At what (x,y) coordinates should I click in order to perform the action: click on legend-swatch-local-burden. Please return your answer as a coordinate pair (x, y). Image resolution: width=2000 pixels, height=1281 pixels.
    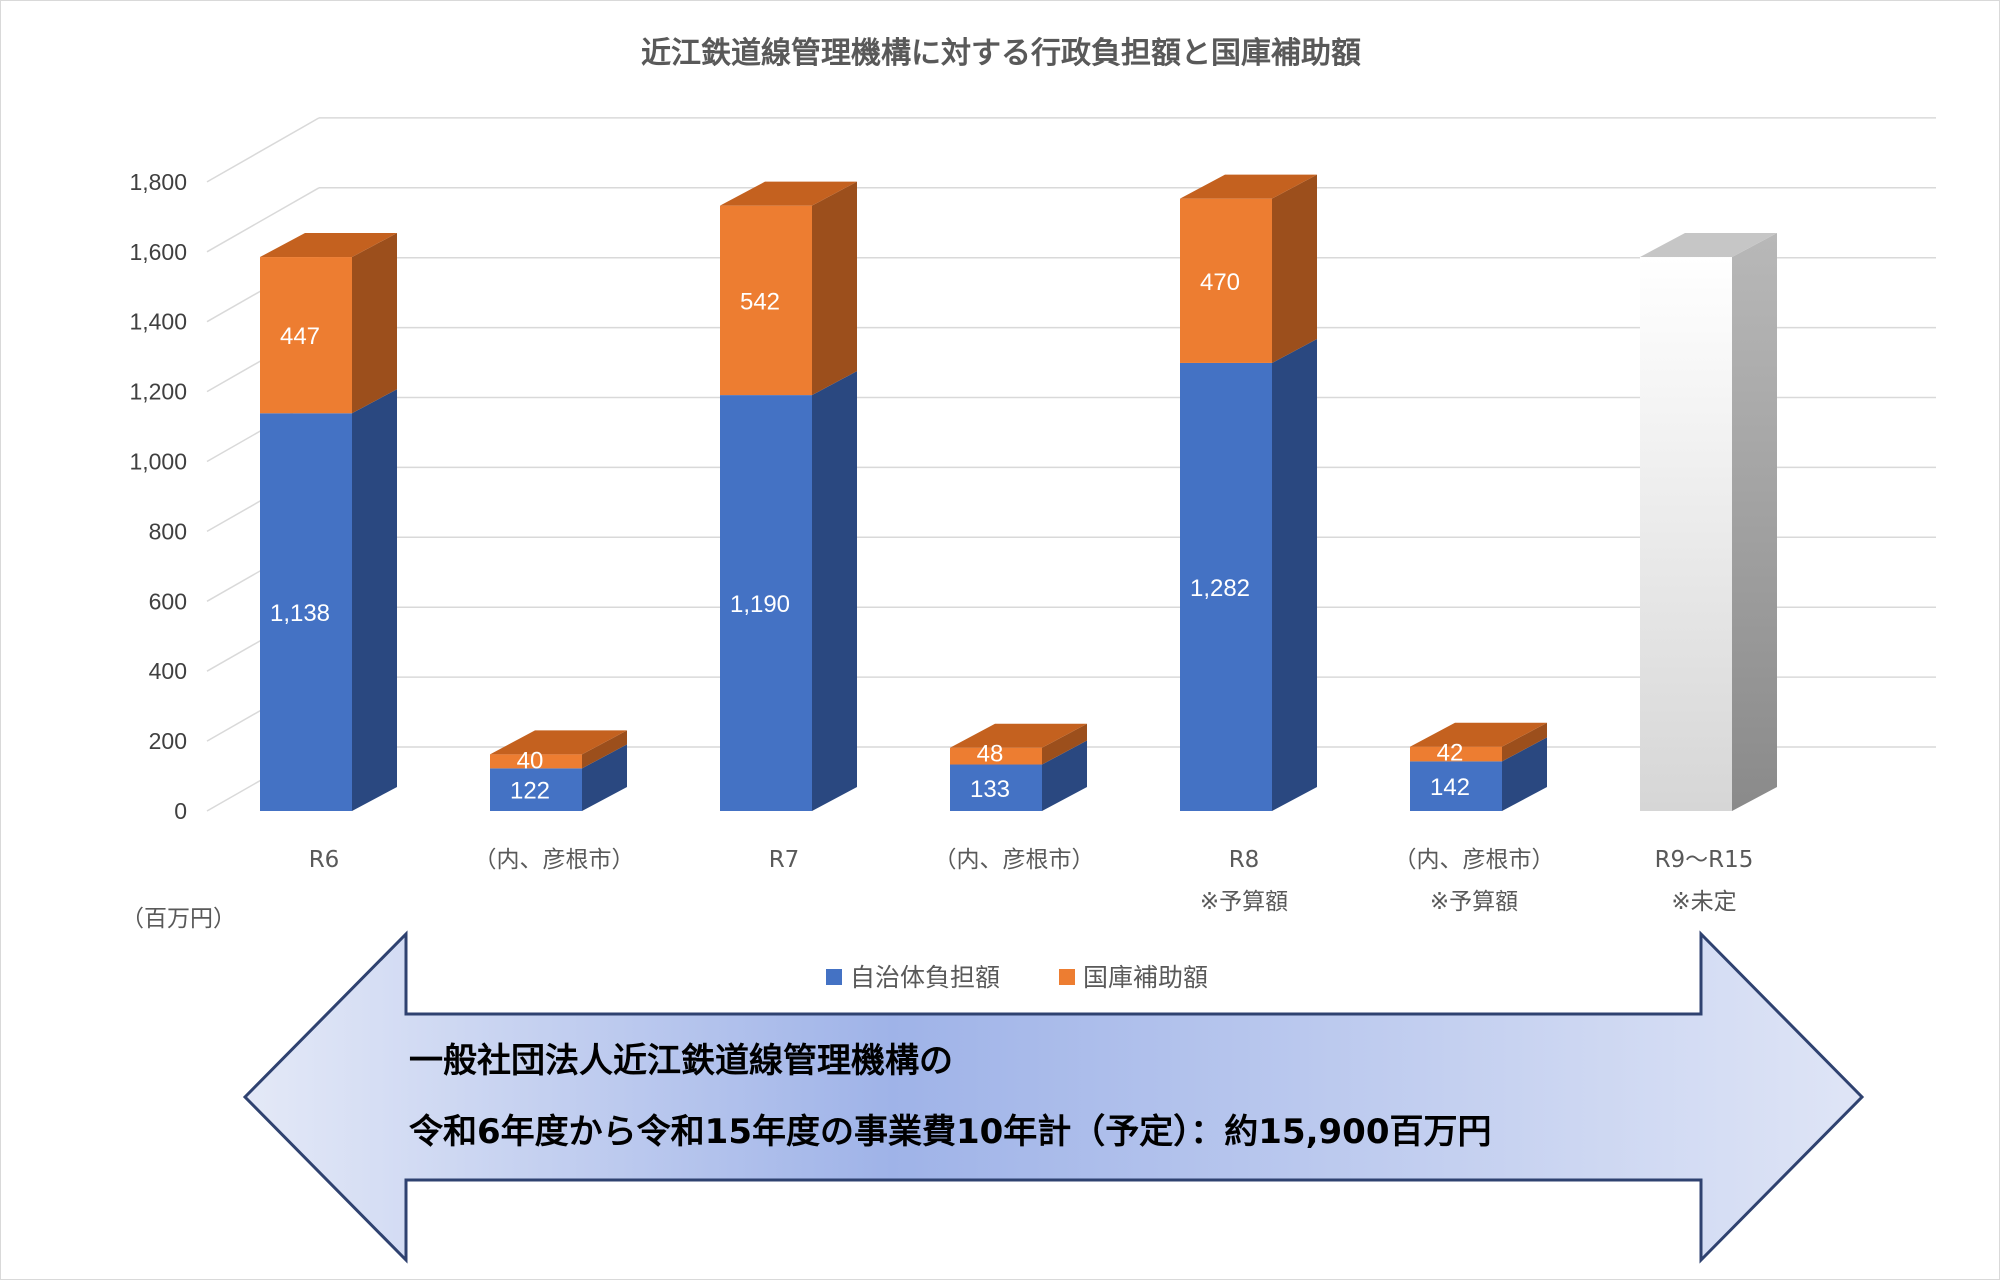
    Looking at the image, I should click on (834, 977).